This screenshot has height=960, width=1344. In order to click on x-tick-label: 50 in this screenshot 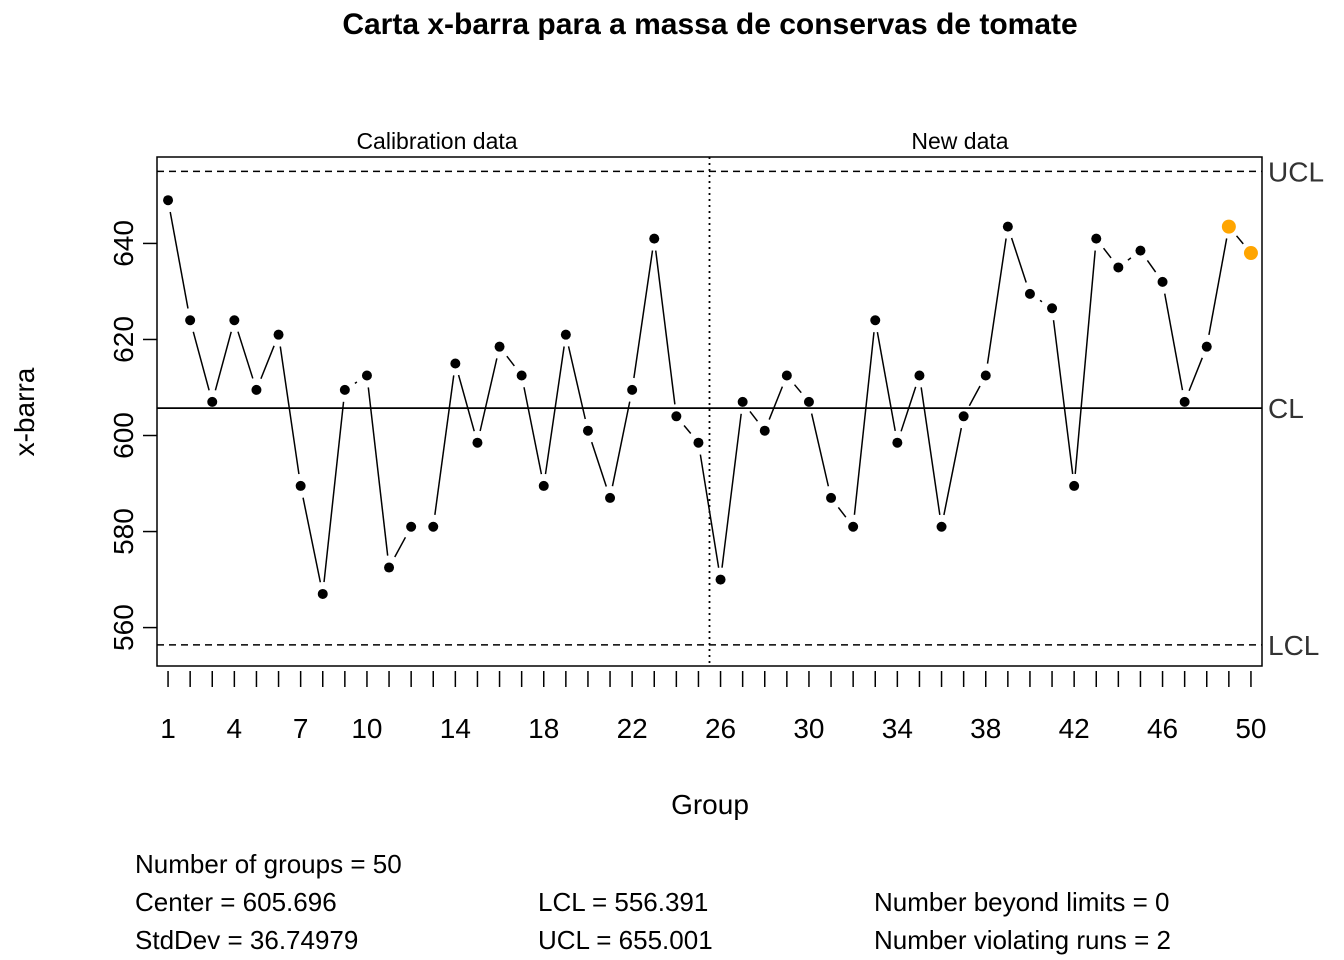, I will do `click(1250, 728)`.